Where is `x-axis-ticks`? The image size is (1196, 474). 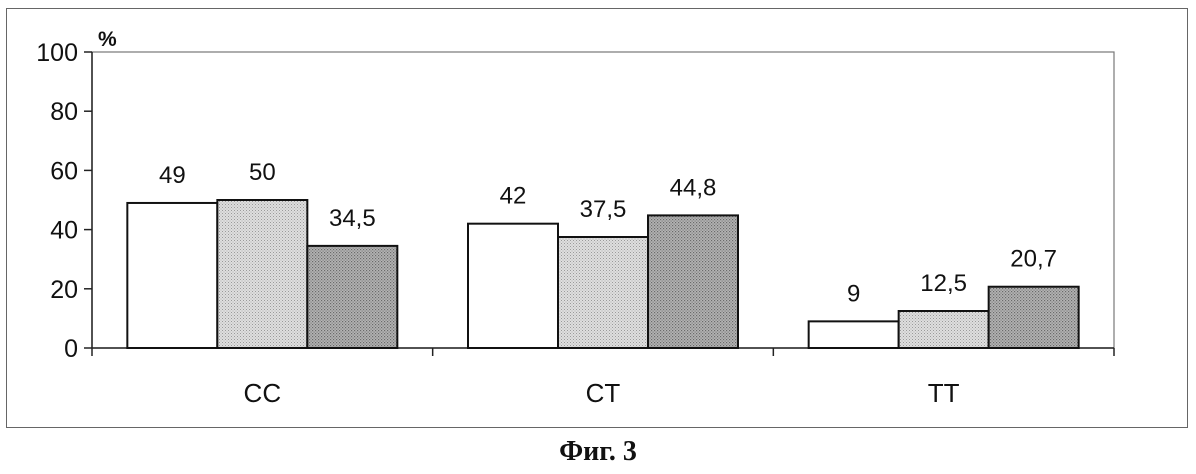
x-axis-ticks is located at coordinates (603, 352).